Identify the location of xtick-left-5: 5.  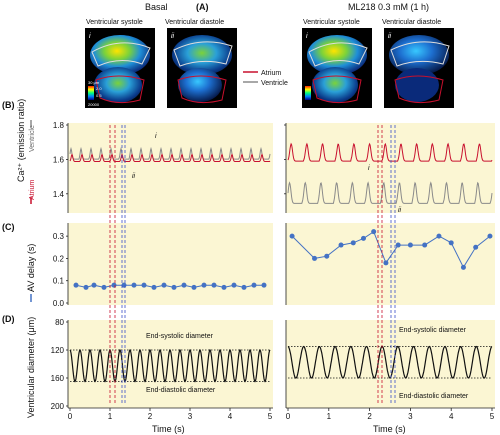
(270, 416).